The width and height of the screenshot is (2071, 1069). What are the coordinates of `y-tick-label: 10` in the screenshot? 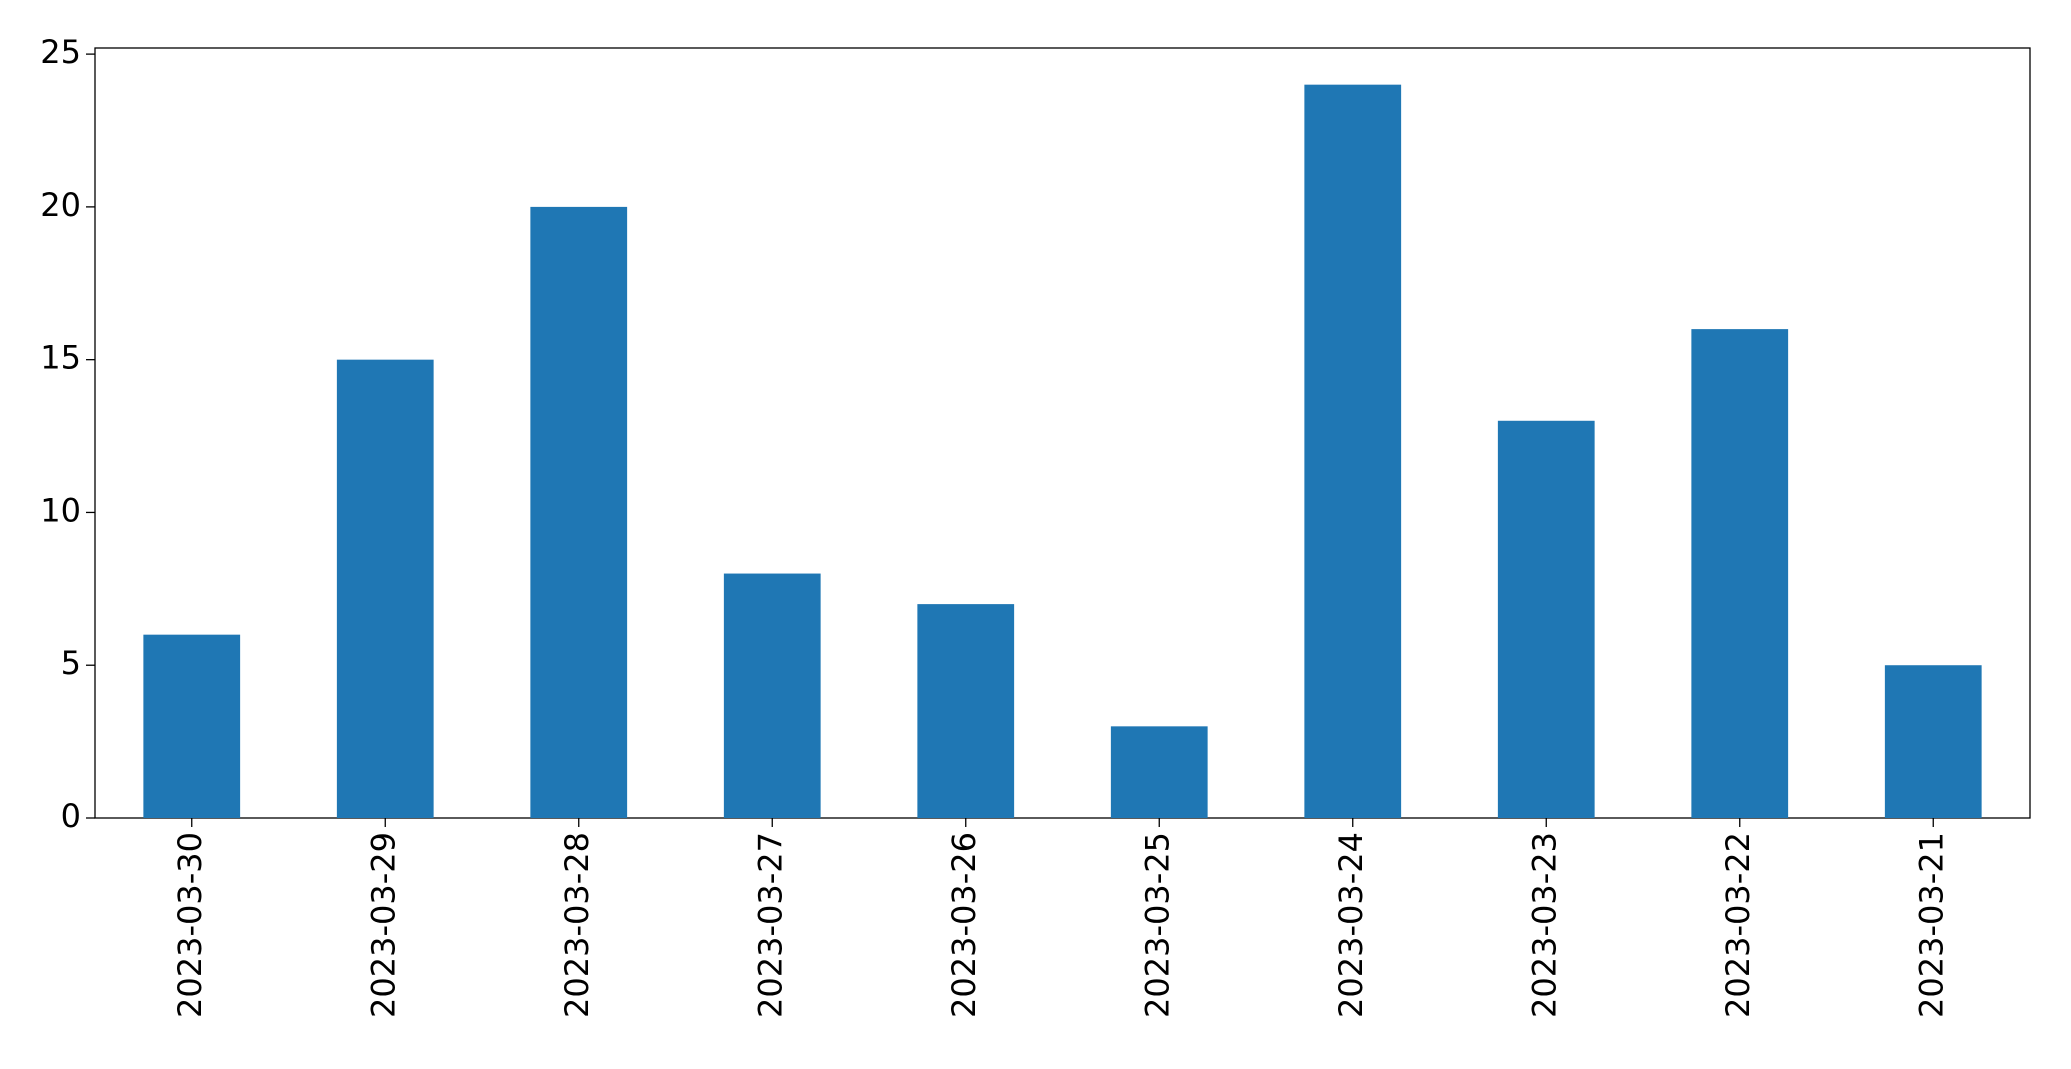 It's located at (60, 510).